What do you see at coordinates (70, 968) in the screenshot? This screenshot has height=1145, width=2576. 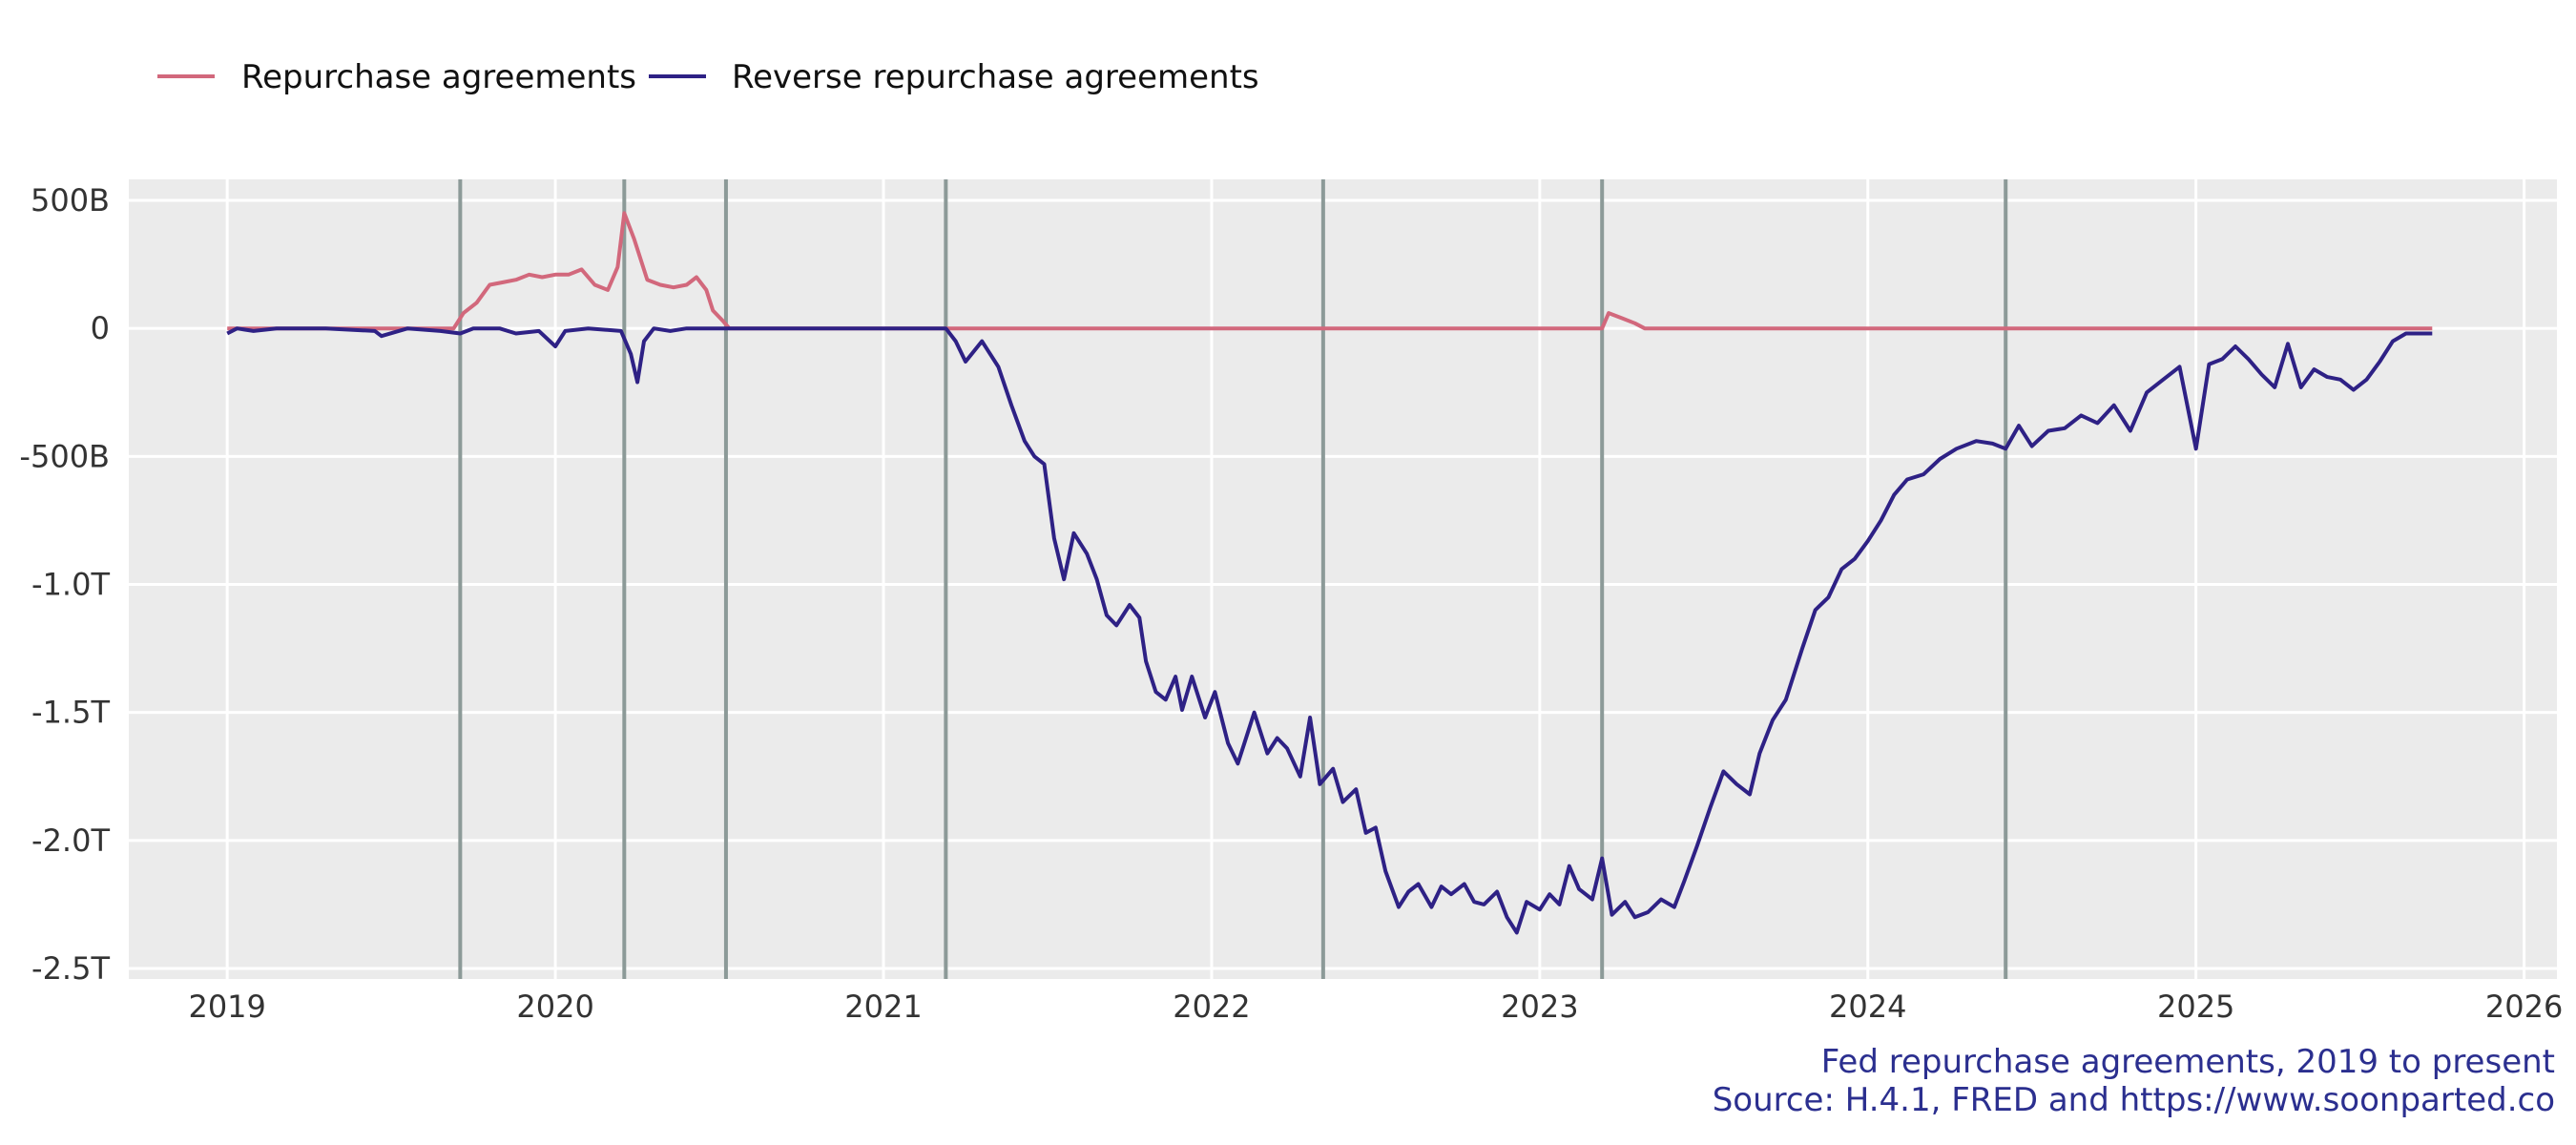 I see `y-tick-label-6: -2.5T` at bounding box center [70, 968].